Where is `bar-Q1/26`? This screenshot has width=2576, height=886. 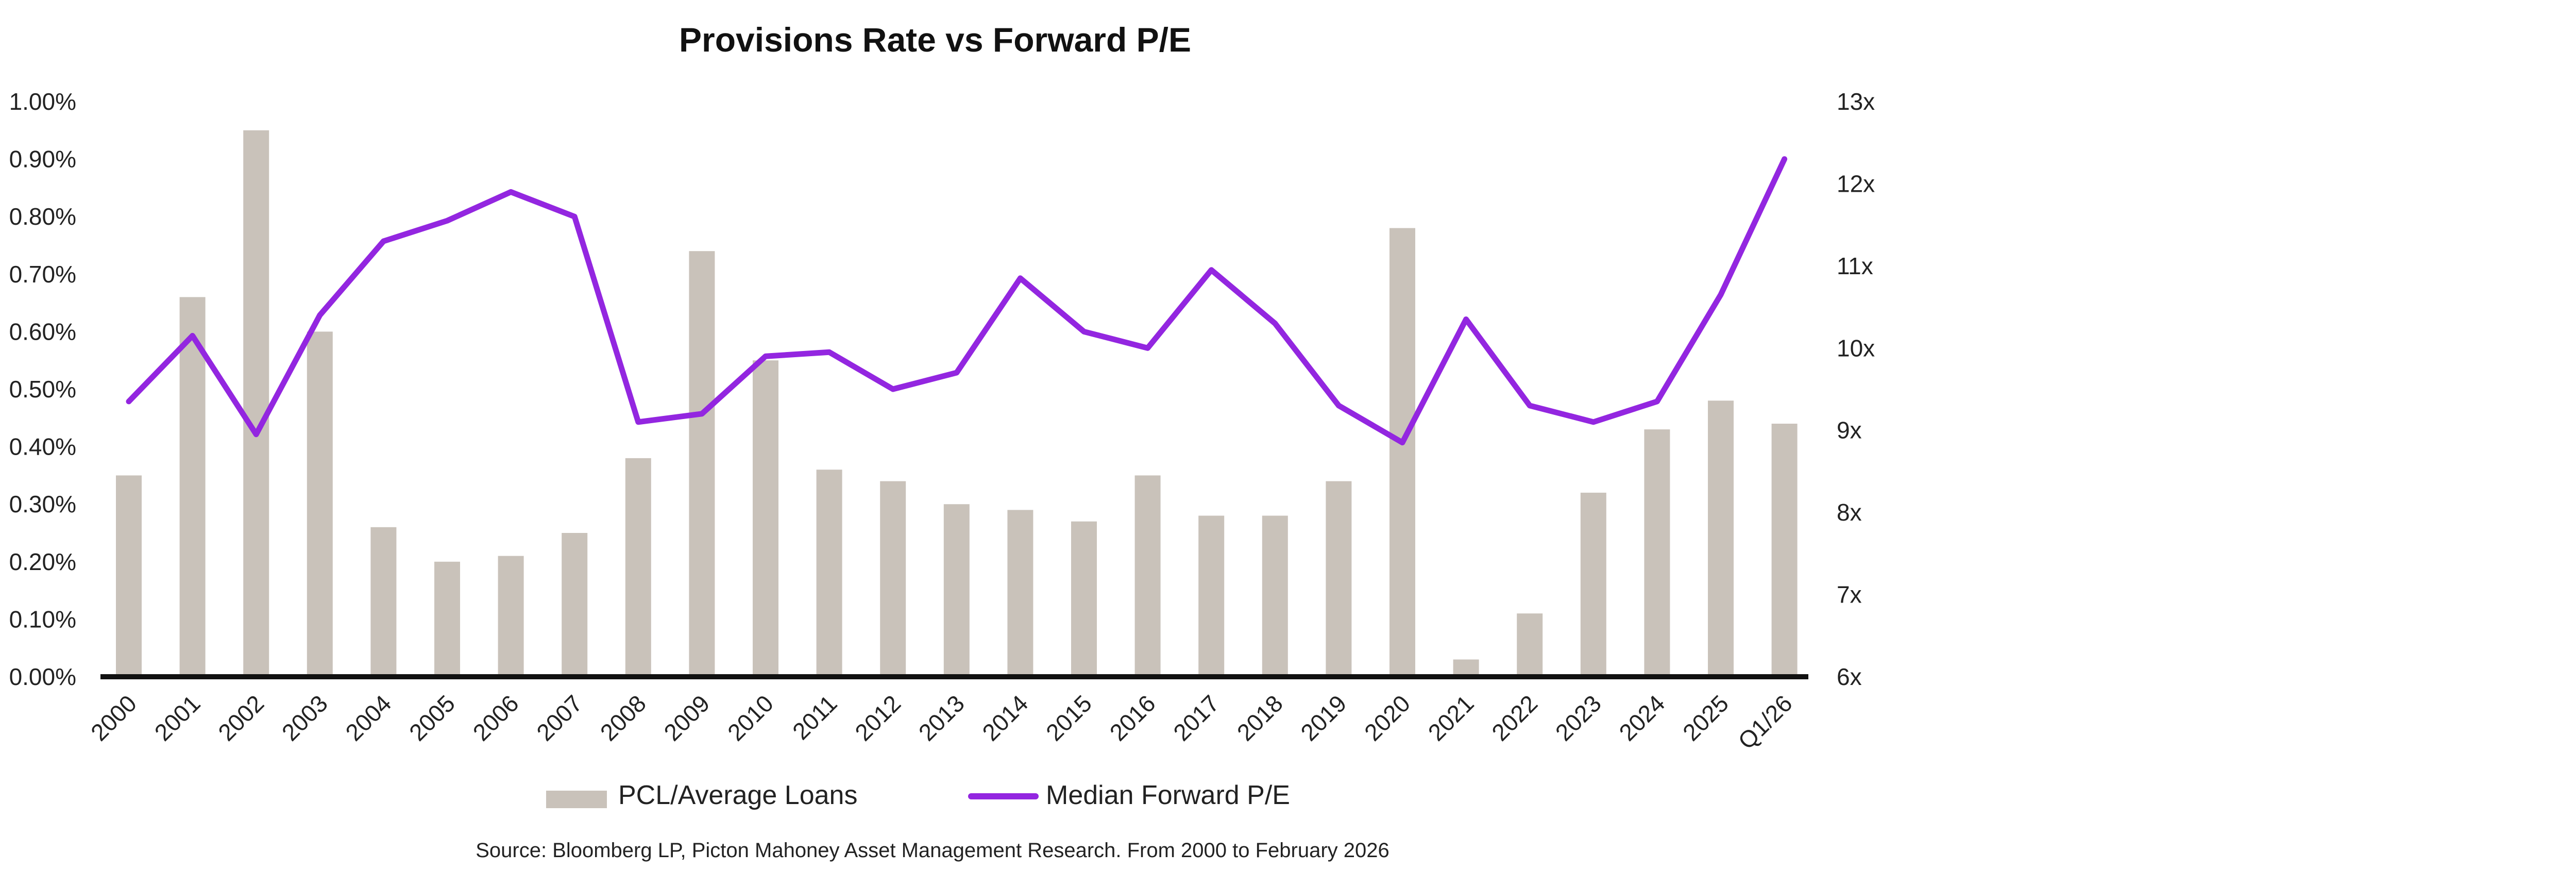 bar-Q1/26 is located at coordinates (1784, 550).